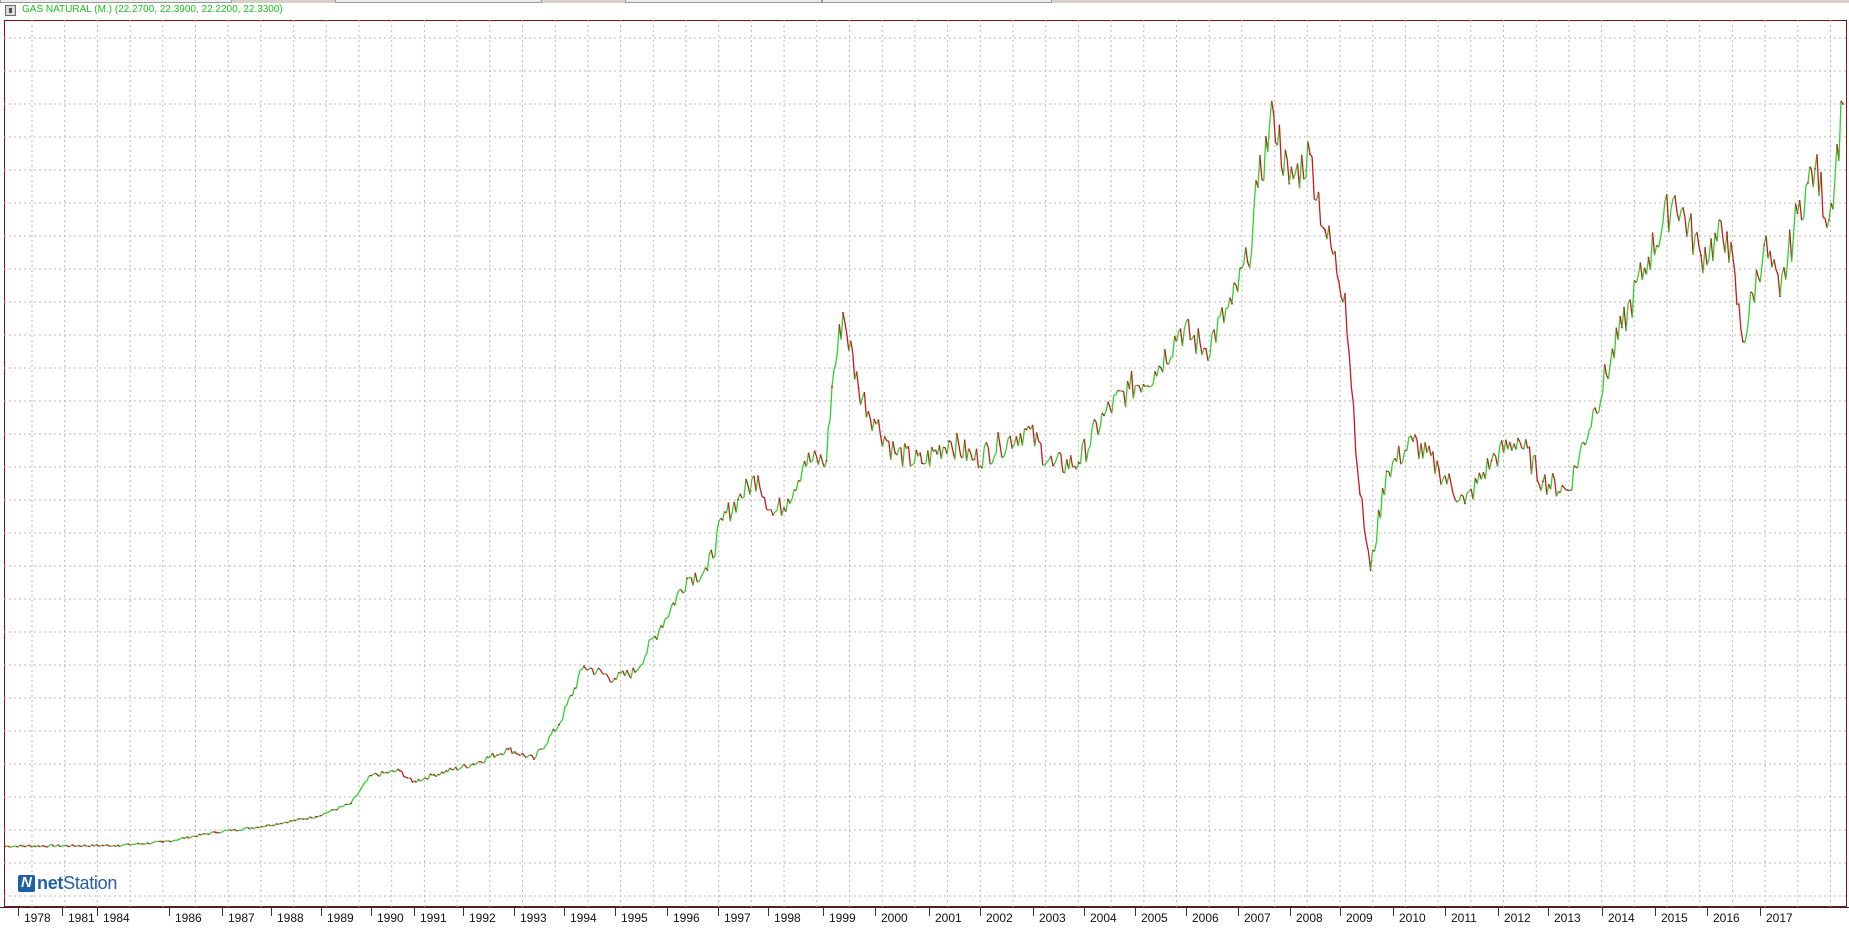  I want to click on x-tick-label: 2007, so click(1257, 918).